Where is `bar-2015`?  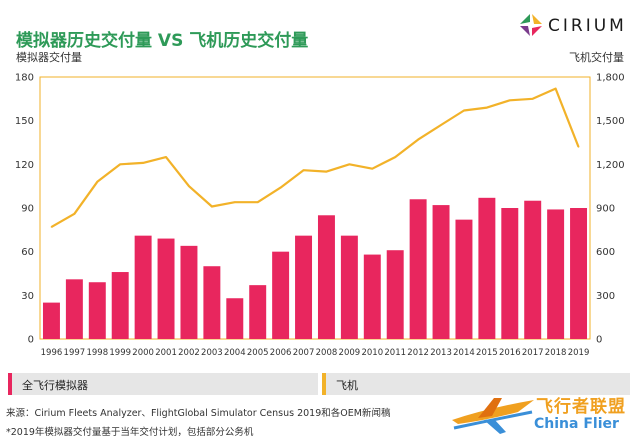 bar-2015 is located at coordinates (487, 268).